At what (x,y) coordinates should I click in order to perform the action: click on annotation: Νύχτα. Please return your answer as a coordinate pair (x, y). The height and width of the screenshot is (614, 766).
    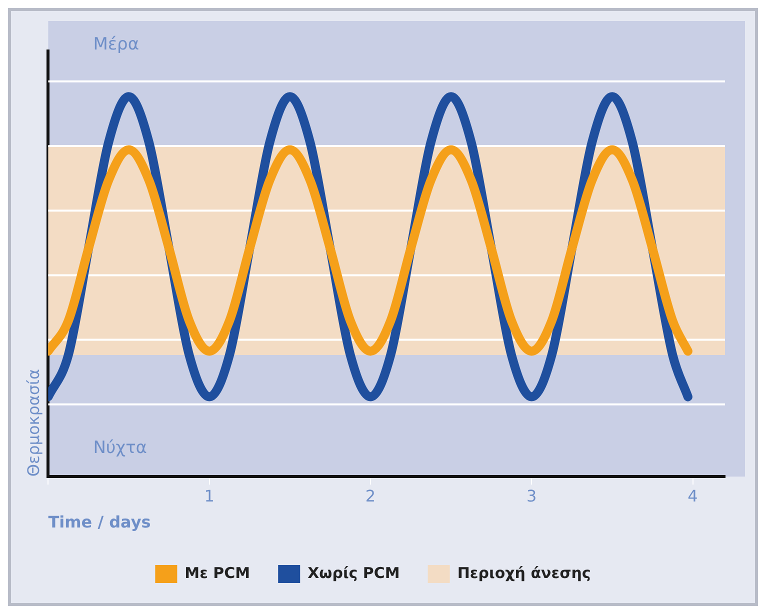
    Looking at the image, I should click on (120, 448).